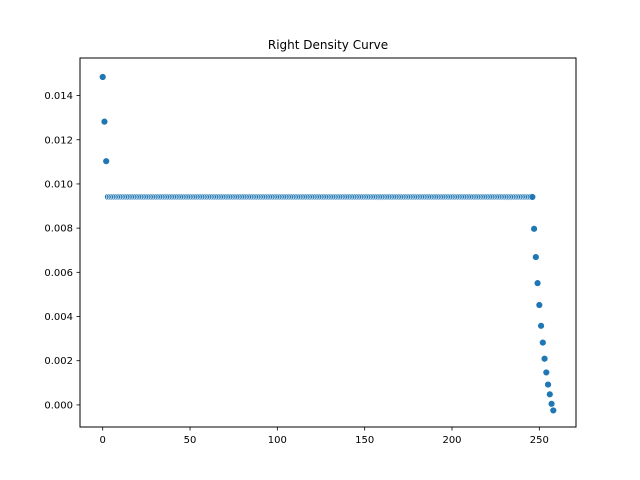 The image size is (640, 480). Describe the element at coordinates (103, 440) in the screenshot. I see `x-tick-label: 0` at that location.